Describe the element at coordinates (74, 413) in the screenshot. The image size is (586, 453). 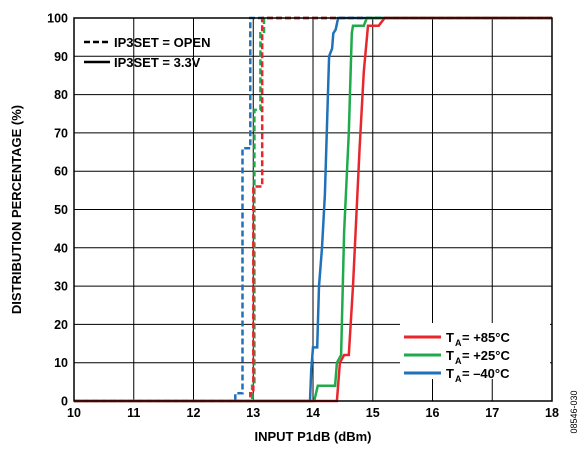
I see `x-tick-label: 10` at that location.